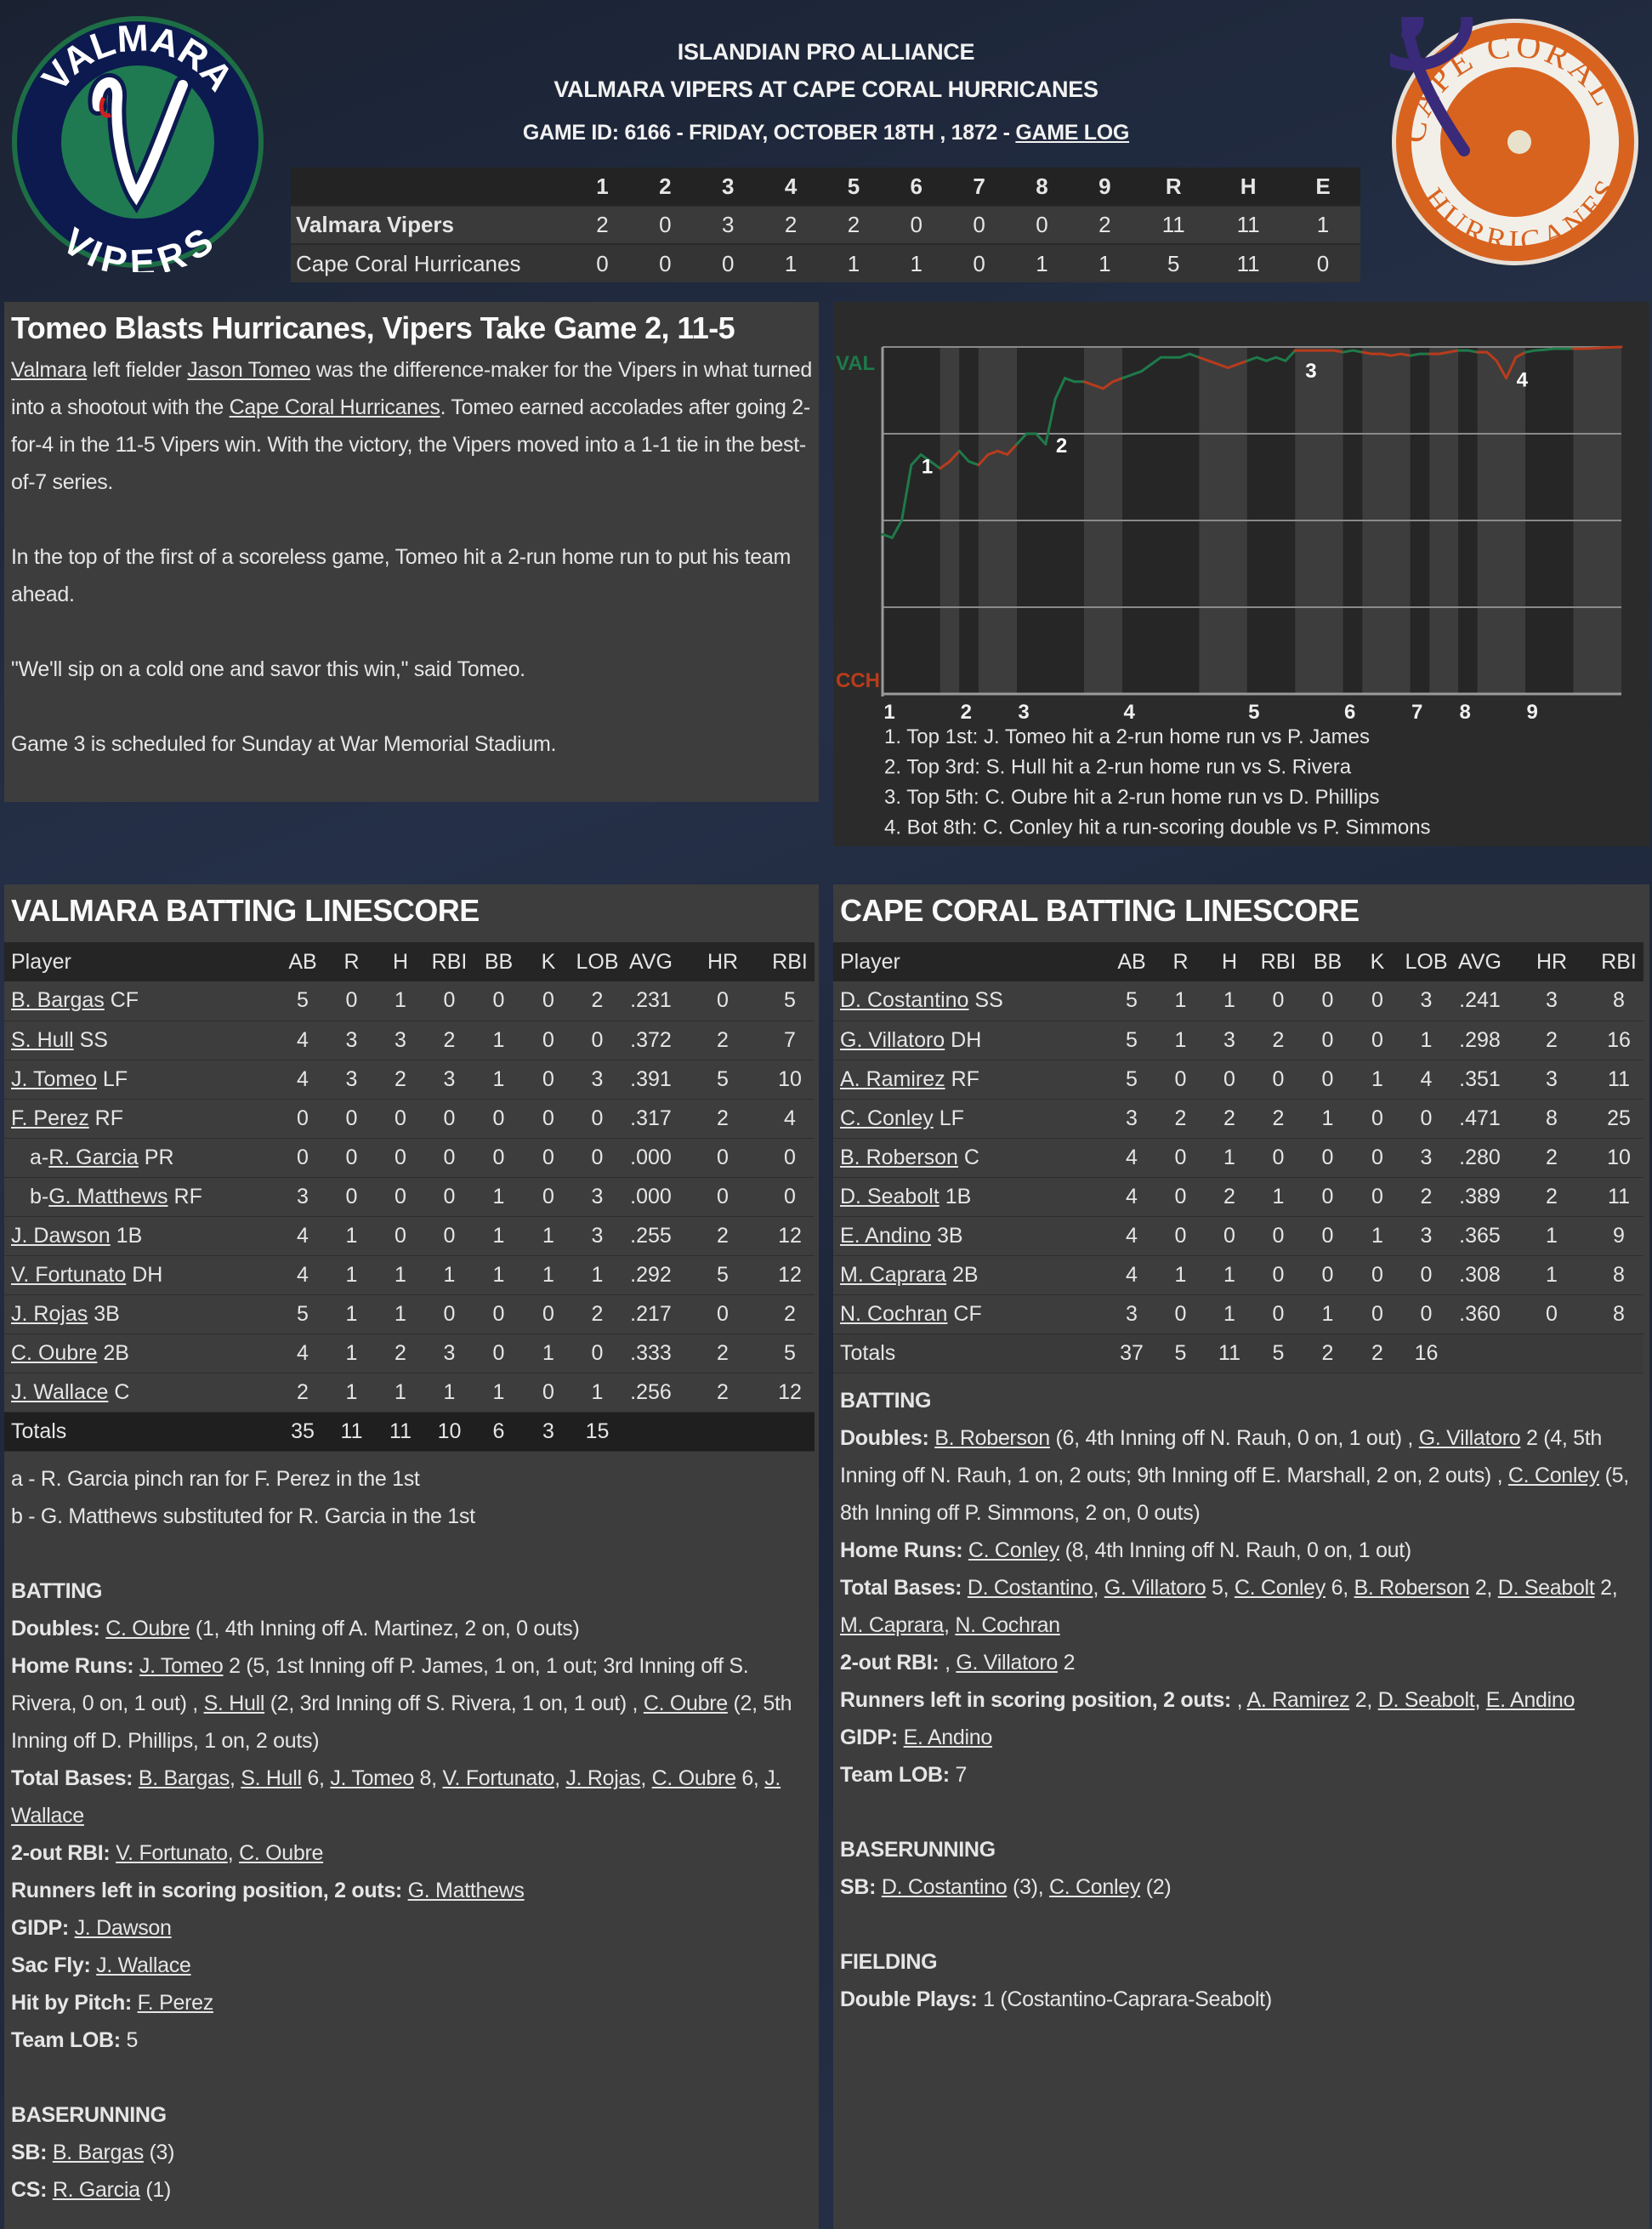 This screenshot has width=1652, height=2229. Describe the element at coordinates (901, 1587) in the screenshot. I see `stat-note-label: Total Bases:` at that location.